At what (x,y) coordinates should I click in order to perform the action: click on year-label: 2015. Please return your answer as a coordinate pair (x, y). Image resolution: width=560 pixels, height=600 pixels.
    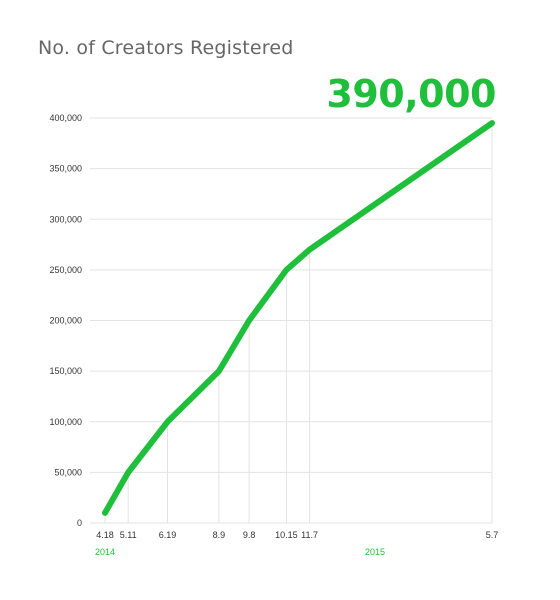
    Looking at the image, I should click on (375, 552).